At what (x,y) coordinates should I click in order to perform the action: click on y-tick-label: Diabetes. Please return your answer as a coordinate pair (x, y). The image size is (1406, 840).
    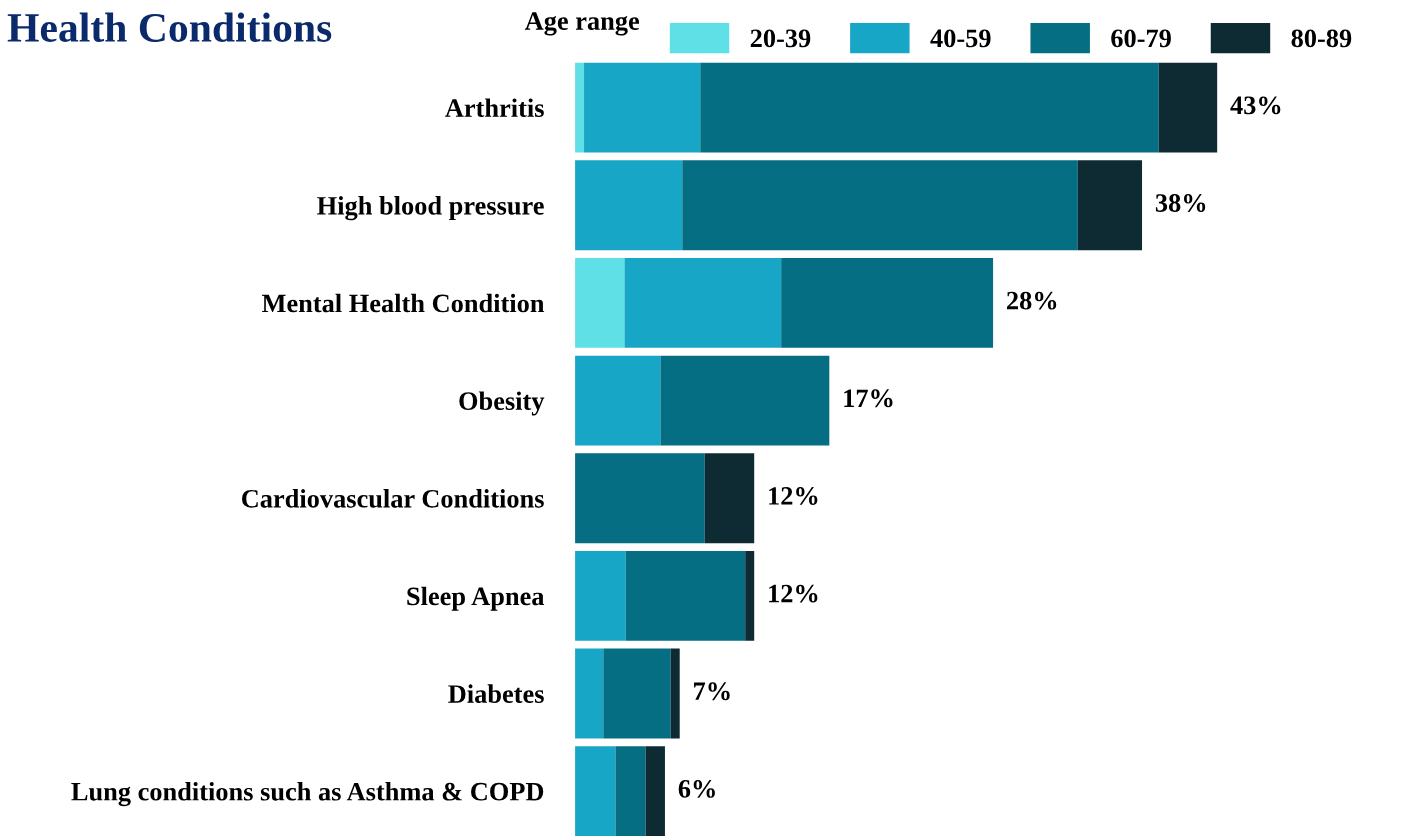
    Looking at the image, I should click on (496, 693).